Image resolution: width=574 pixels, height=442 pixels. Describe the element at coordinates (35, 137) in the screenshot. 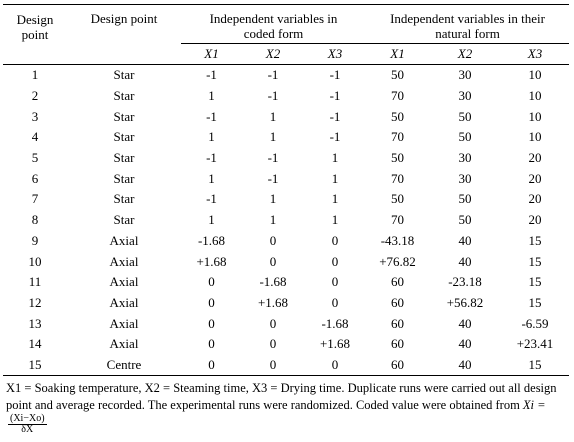

I see `cell-design-point: 4` at that location.